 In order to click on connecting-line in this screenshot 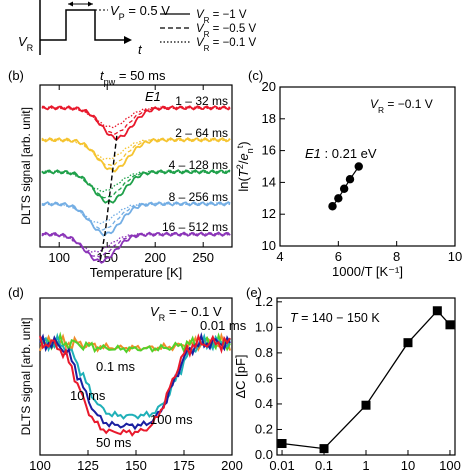, I will do `click(366, 379)`.